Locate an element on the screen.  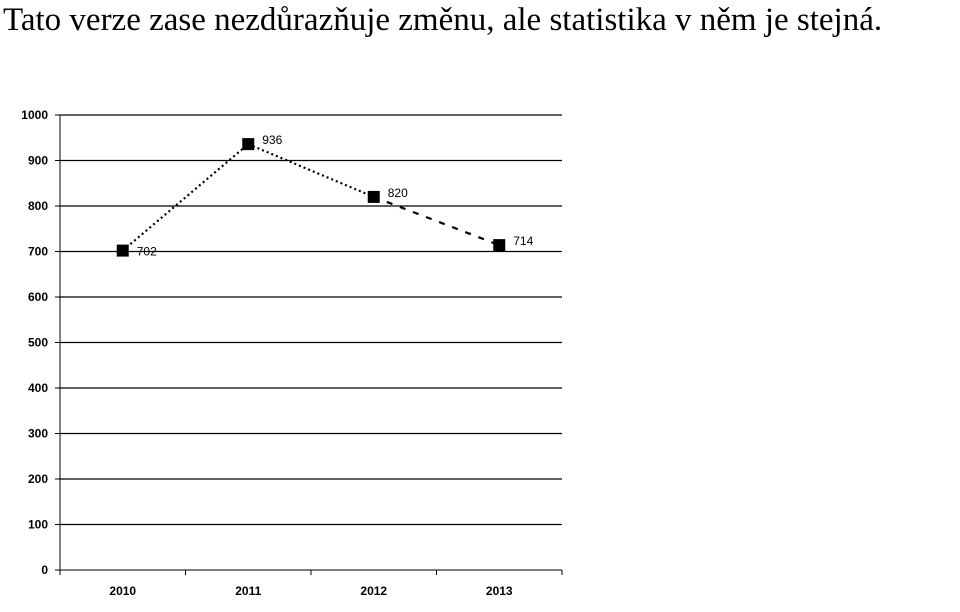
series-markers is located at coordinates (311, 197).